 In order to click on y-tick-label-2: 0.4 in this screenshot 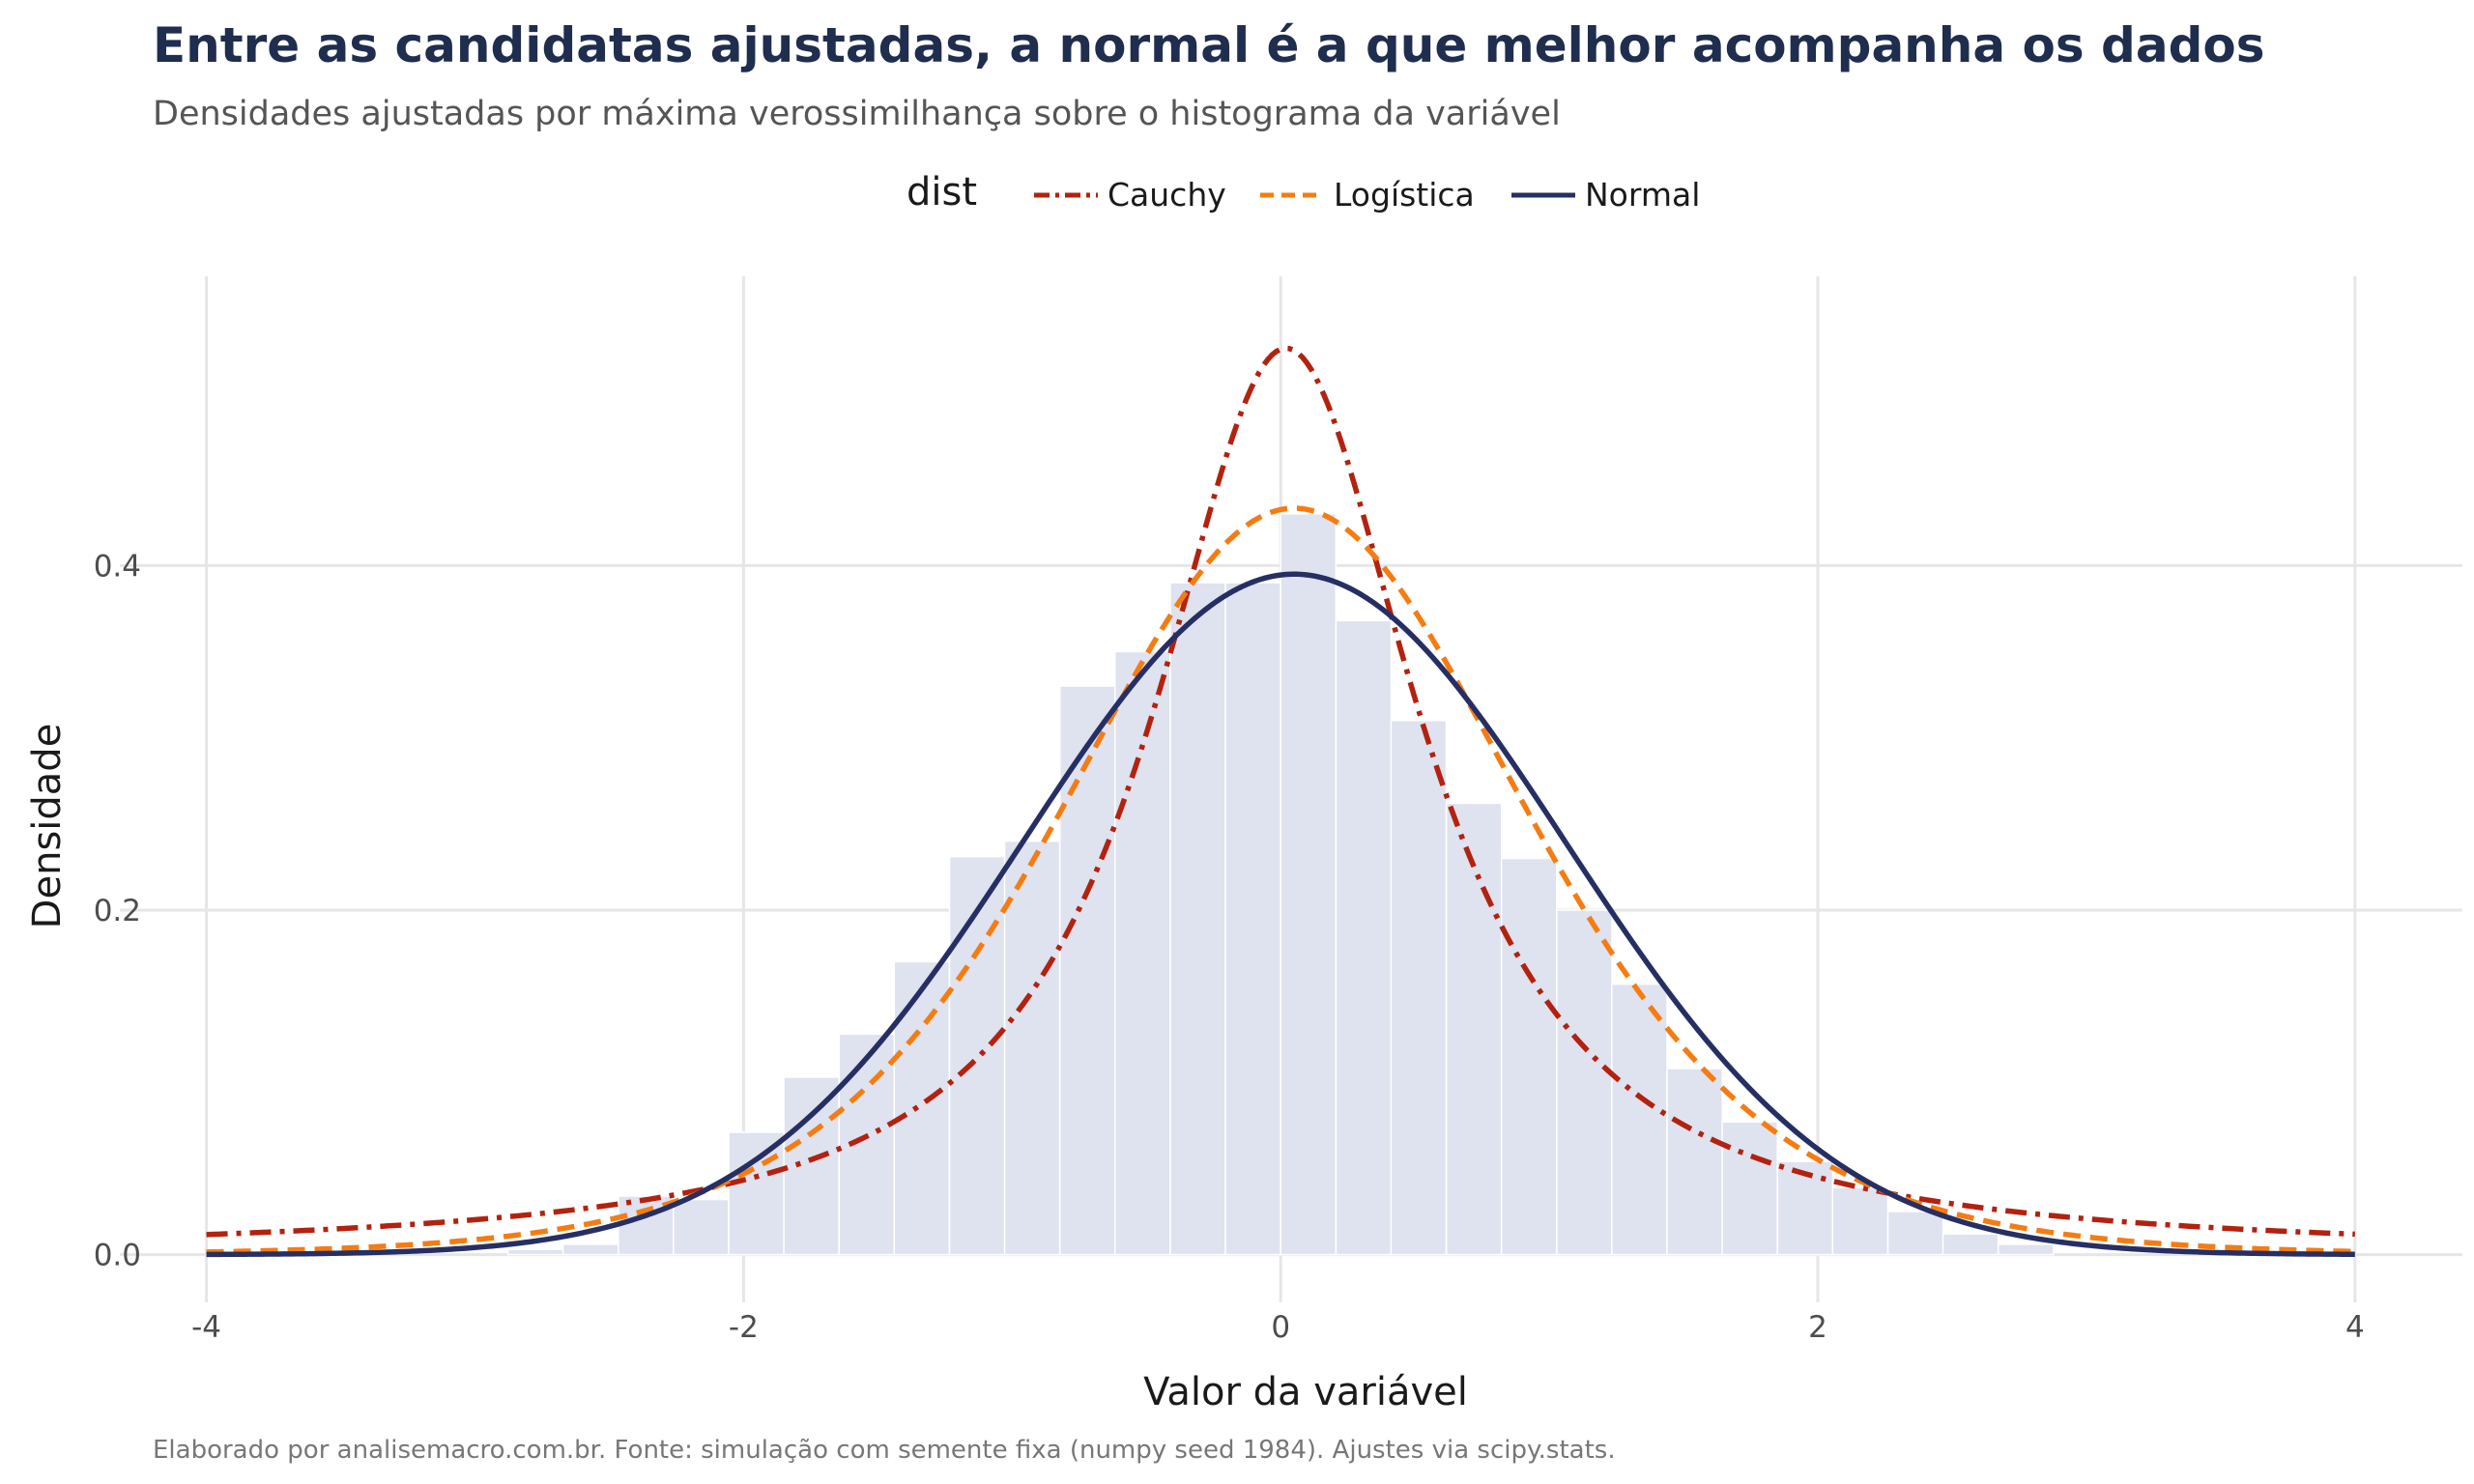, I will do `click(118, 567)`.